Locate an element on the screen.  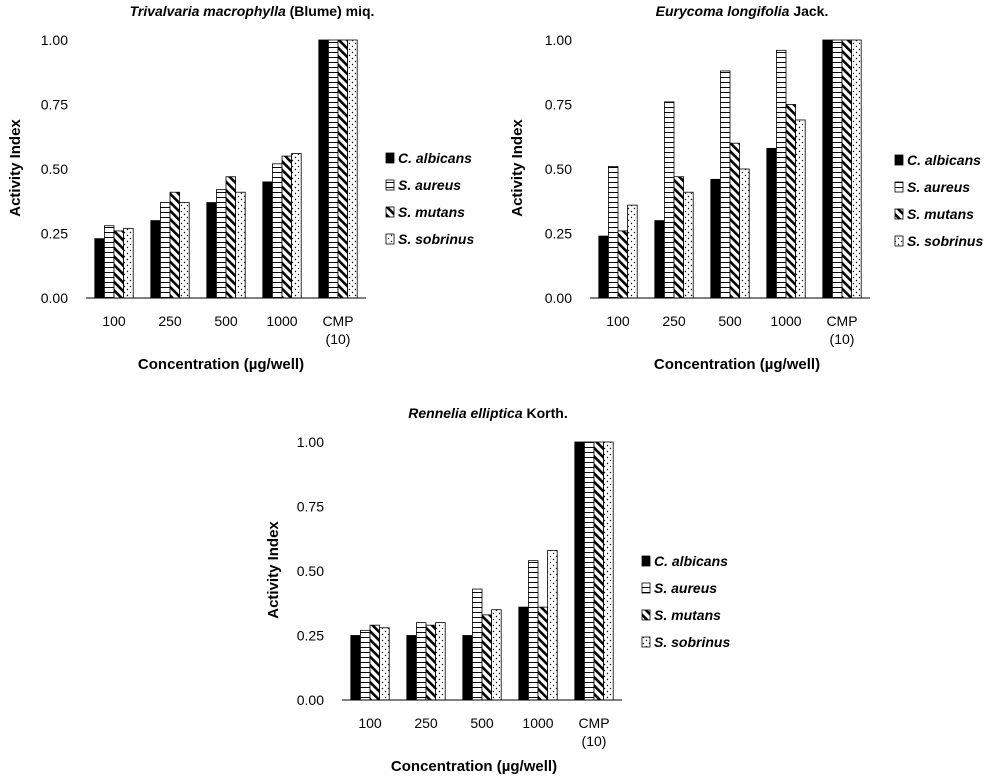
chart-title: Trivalvaria macrophylla (Blume) miq. is located at coordinates (252, 11).